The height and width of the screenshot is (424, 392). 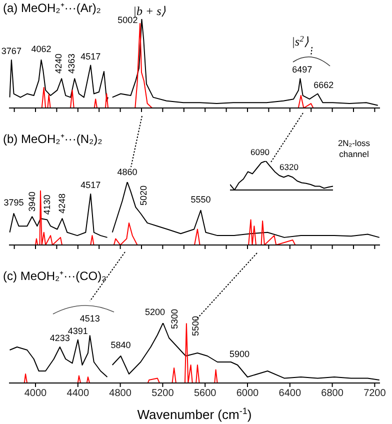 I want to click on annotation: 6497, so click(x=302, y=69).